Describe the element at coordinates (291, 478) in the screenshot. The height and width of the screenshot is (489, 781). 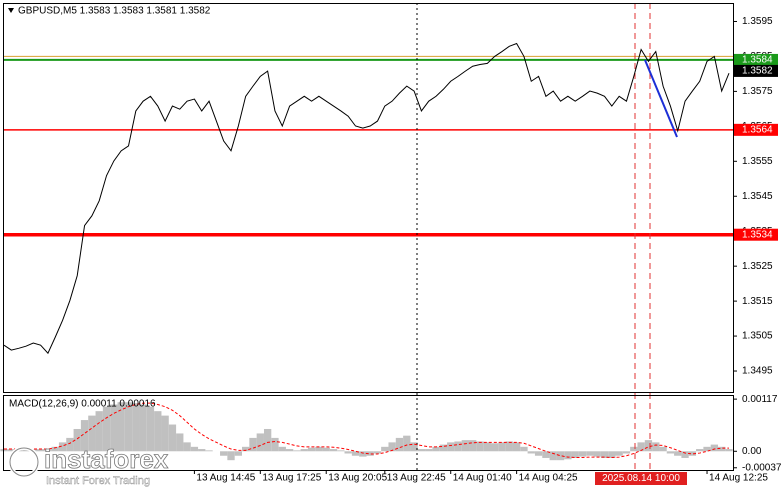
I see `x-tick-label: 13 Aug 17:25` at that location.